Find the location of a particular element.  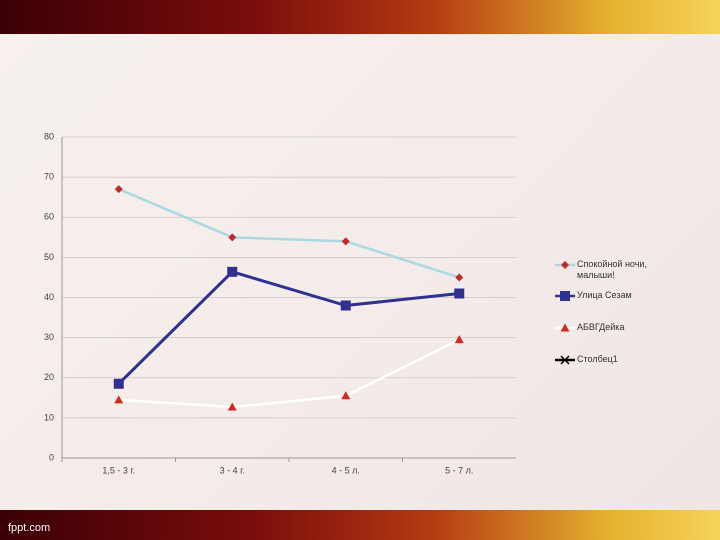

bottom-banner is located at coordinates (360, 525).